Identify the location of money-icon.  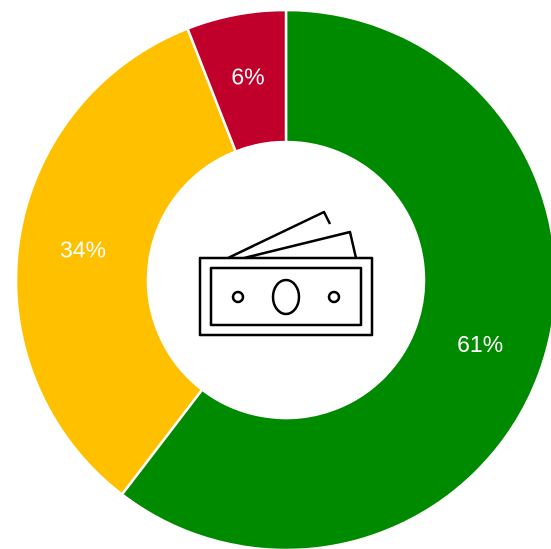
(286, 273).